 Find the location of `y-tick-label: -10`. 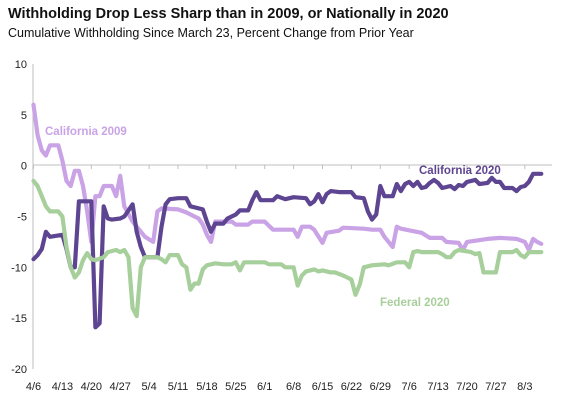

y-tick-label: -10 is located at coordinates (19, 268).